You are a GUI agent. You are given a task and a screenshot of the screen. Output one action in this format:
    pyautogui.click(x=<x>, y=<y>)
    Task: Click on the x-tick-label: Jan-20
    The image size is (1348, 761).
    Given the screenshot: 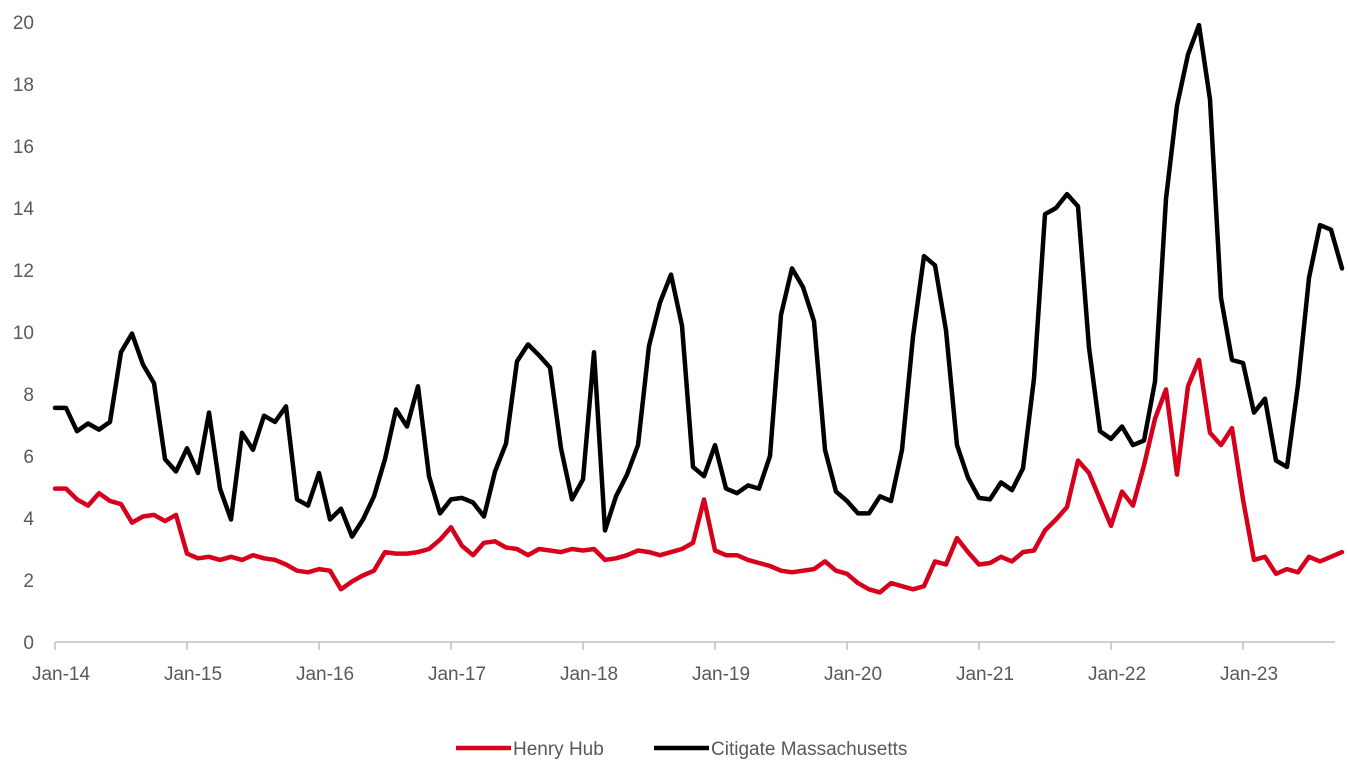 What is the action you would take?
    pyautogui.click(x=853, y=674)
    